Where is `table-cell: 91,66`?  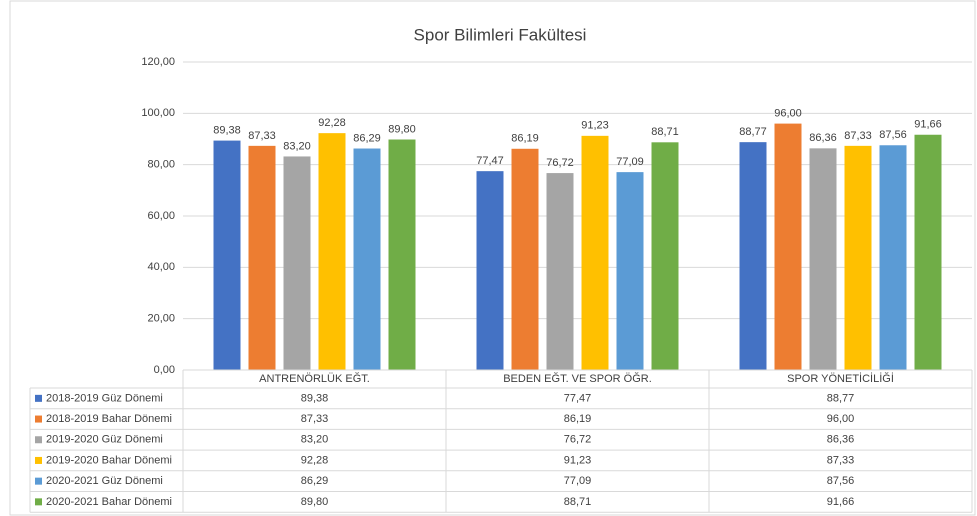
table-cell: 91,66 is located at coordinates (841, 502).